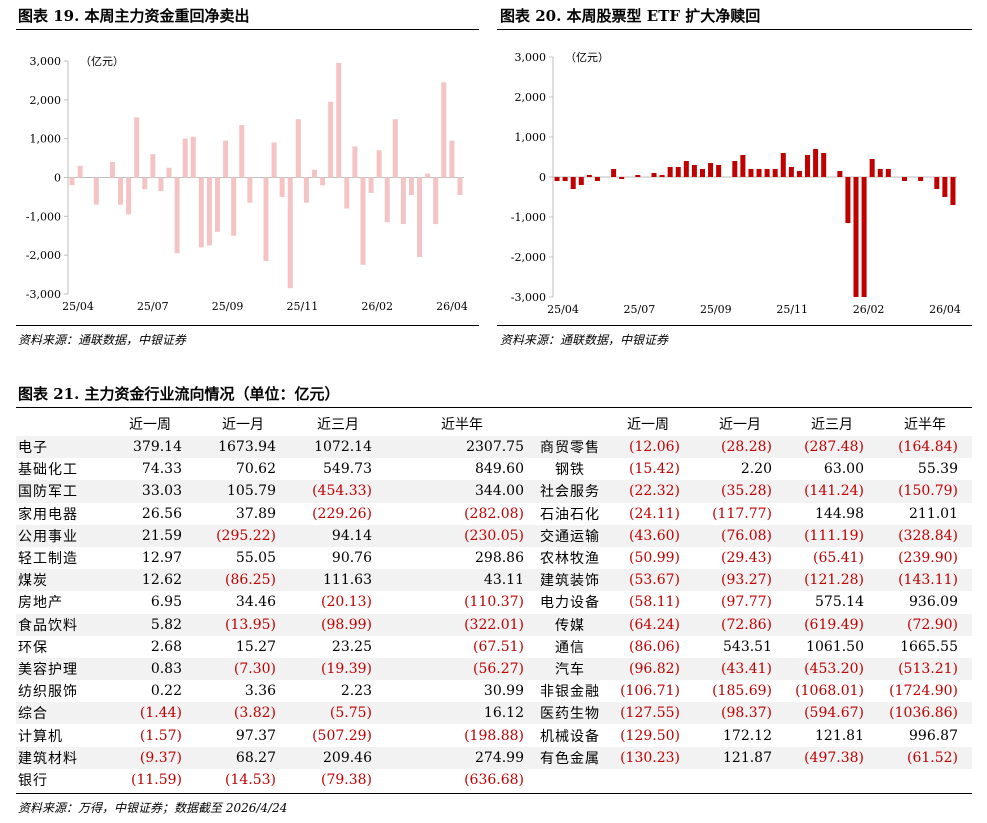  I want to click on flow-value: (1.44), so click(150, 713).